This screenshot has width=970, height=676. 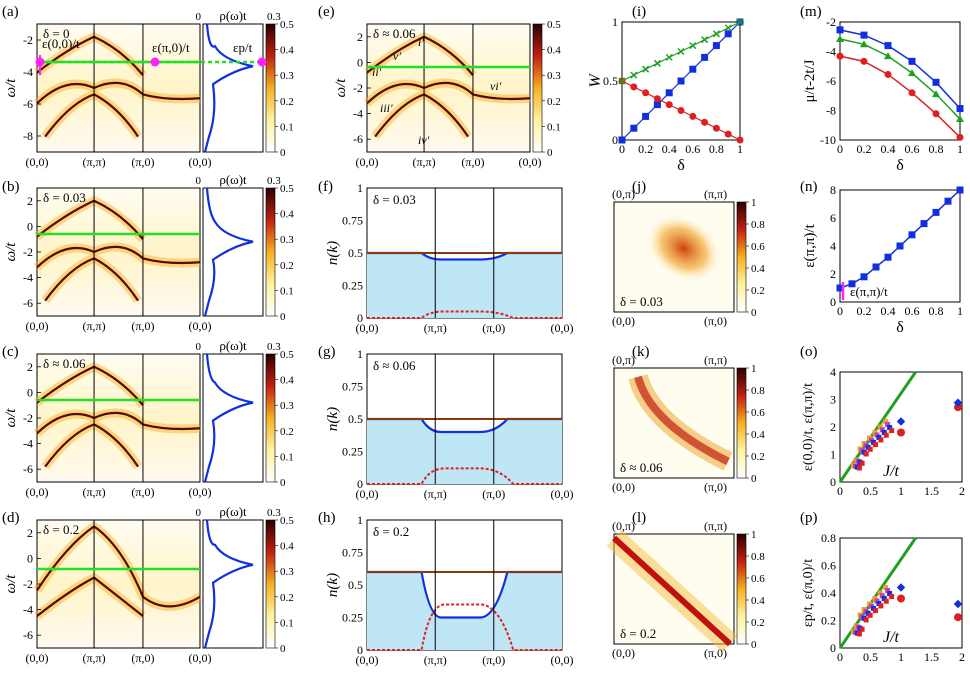 What do you see at coordinates (28, 418) in the screenshot?
I see `c-ytick-label: -2` at bounding box center [28, 418].